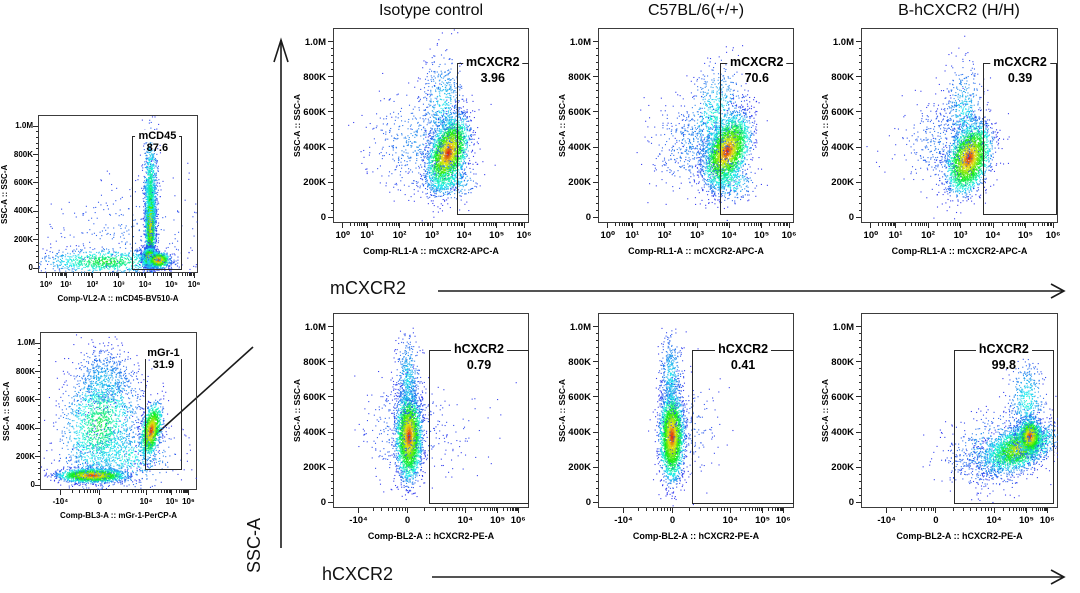 The image size is (1080, 593). I want to click on x-tick-label: 10⁰, so click(608, 235).